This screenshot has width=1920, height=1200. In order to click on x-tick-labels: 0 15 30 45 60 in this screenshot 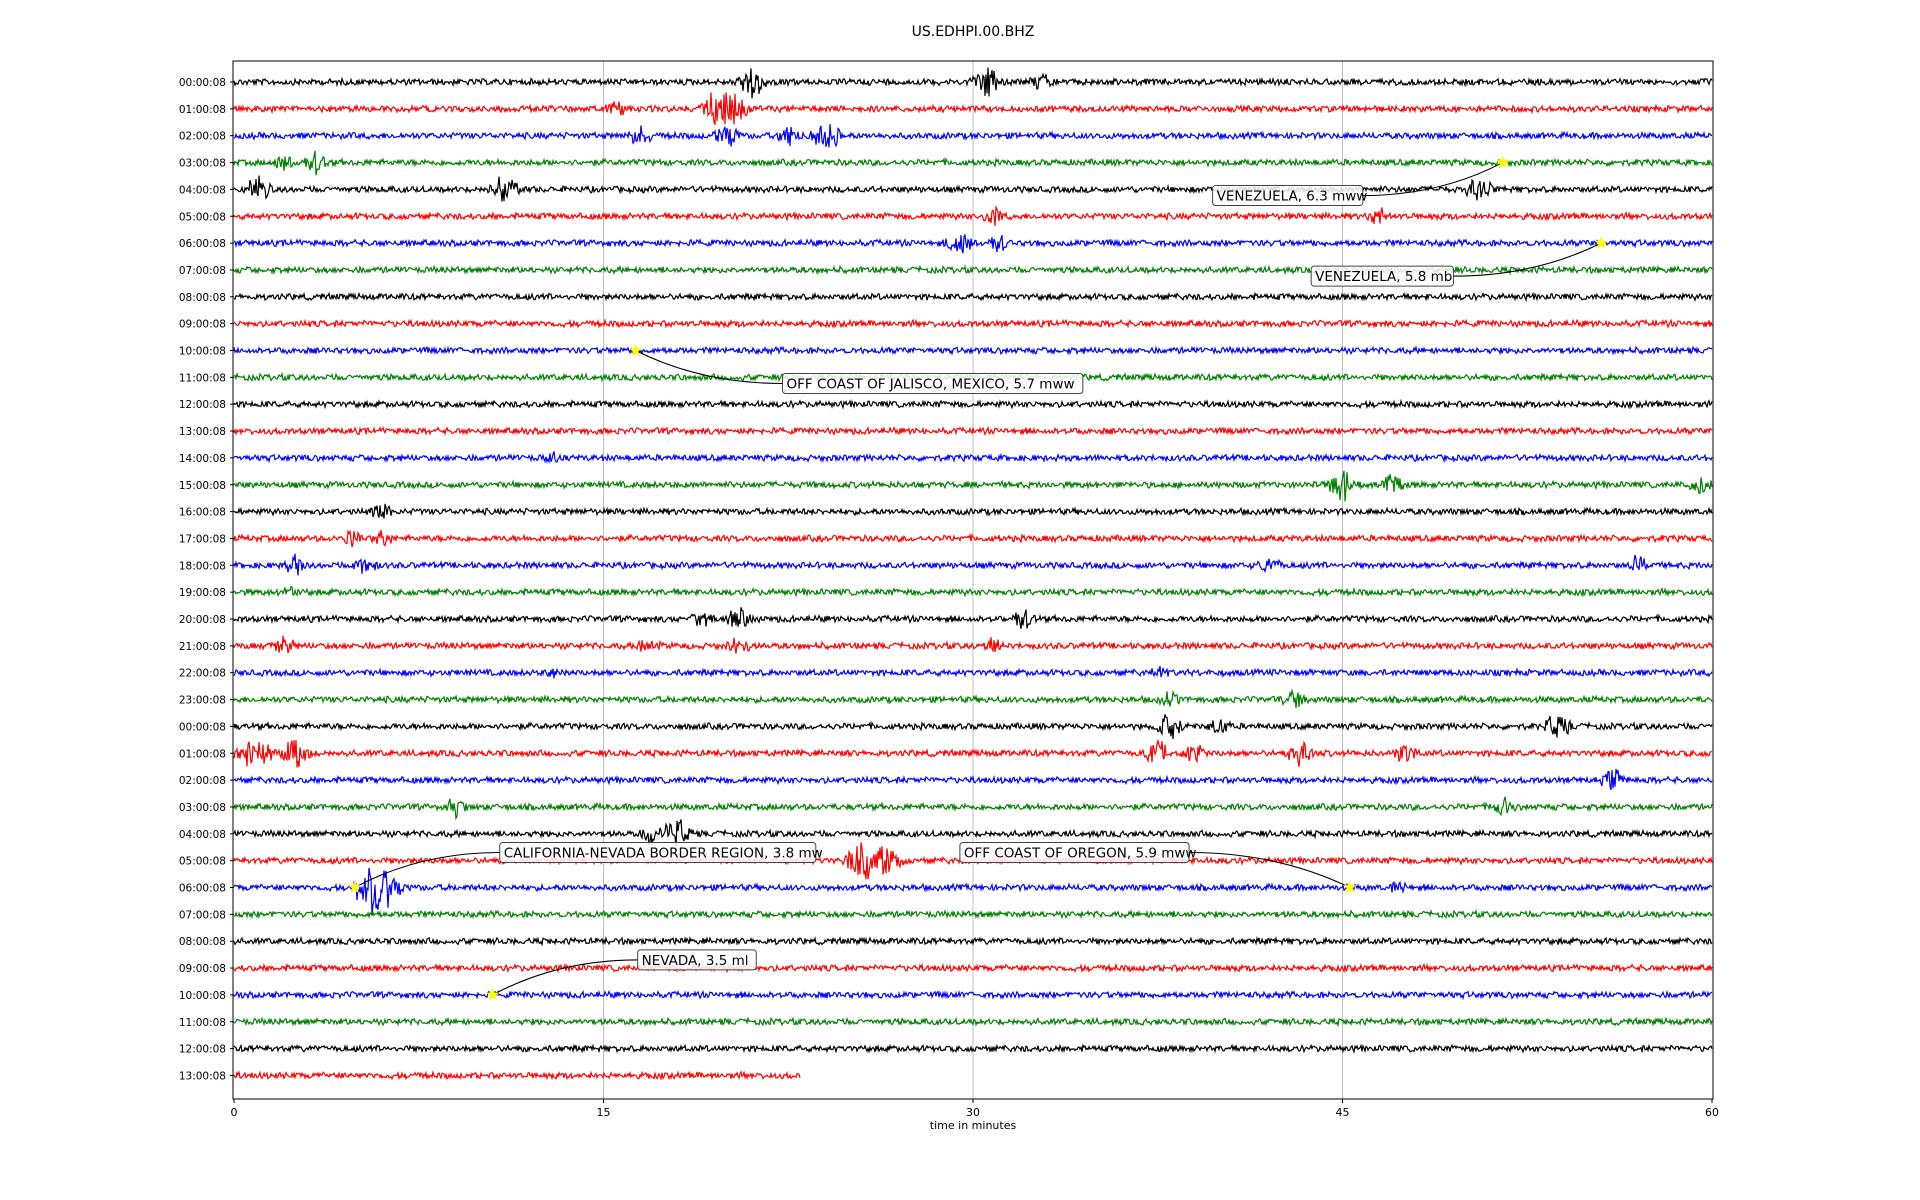, I will do `click(975, 1109)`.